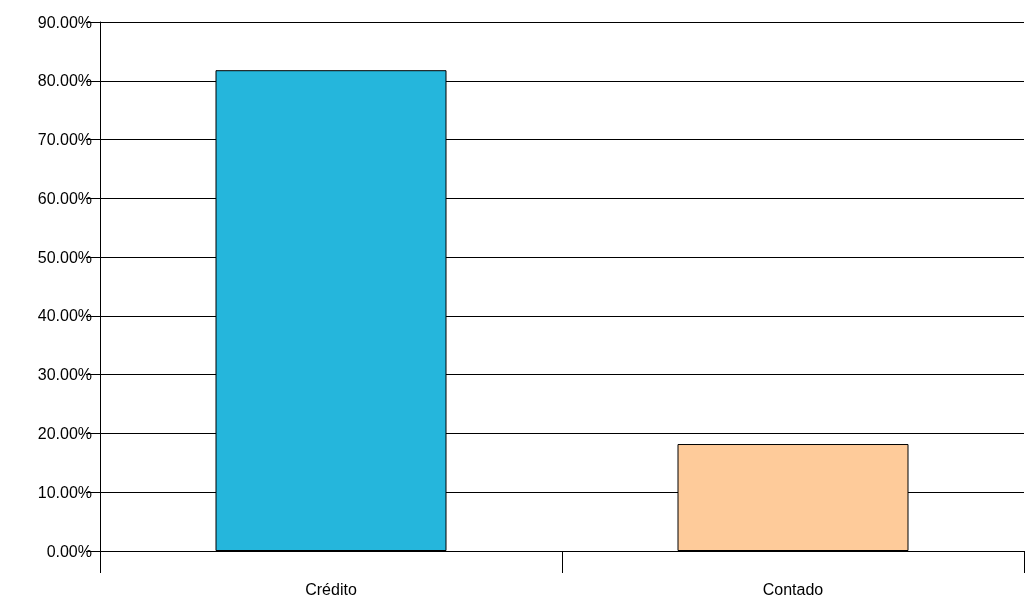  What do you see at coordinates (331, 589) in the screenshot?
I see `x-tick-label: Crédito` at bounding box center [331, 589].